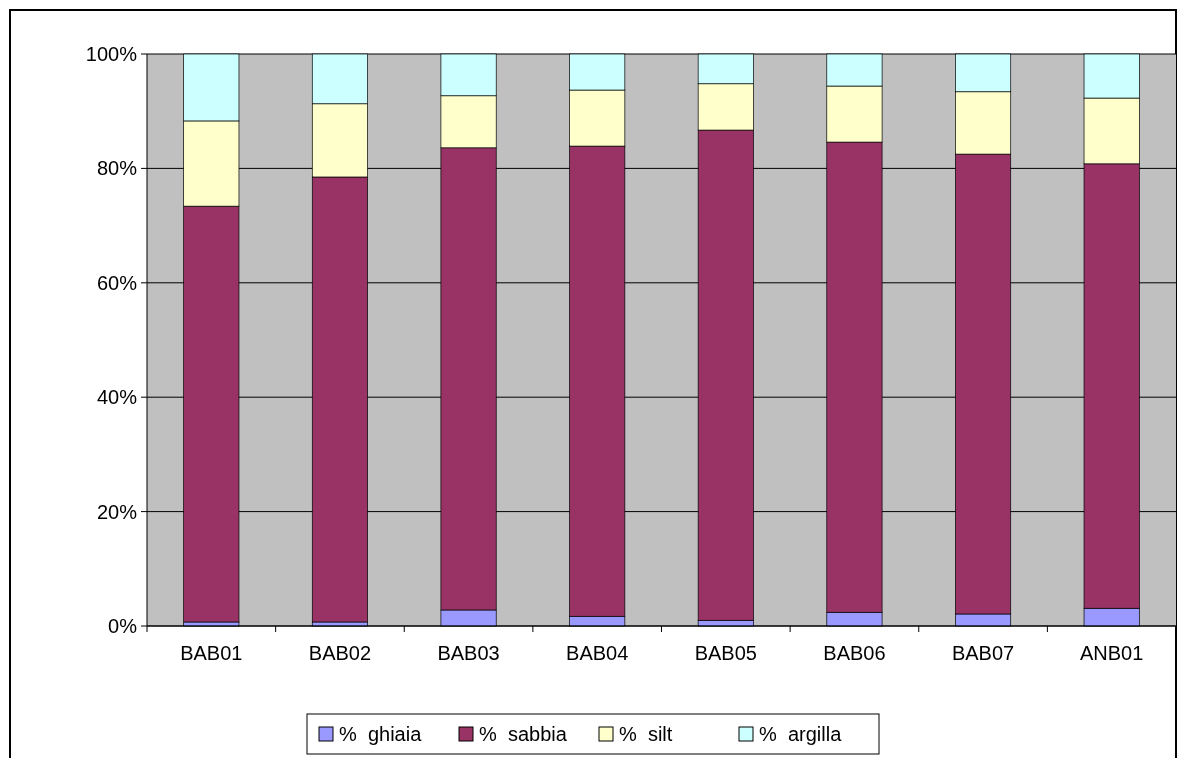 The height and width of the screenshot is (758, 1186). I want to click on y-tick-label: 100%, so click(111, 54).